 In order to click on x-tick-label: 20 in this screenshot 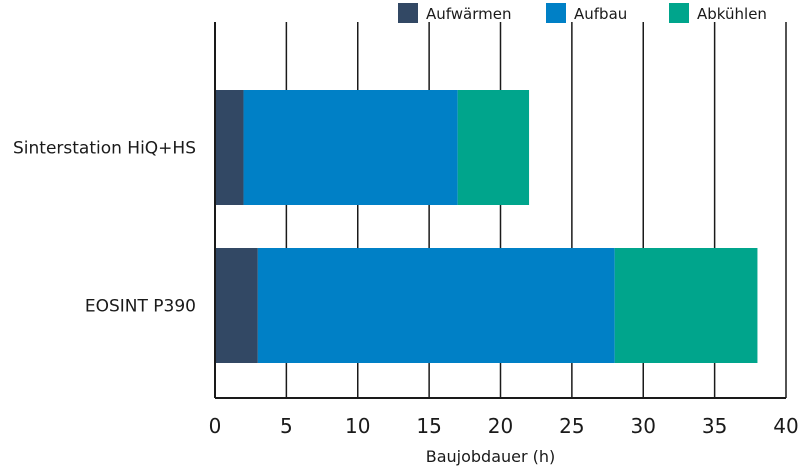, I will do `click(500, 426)`.